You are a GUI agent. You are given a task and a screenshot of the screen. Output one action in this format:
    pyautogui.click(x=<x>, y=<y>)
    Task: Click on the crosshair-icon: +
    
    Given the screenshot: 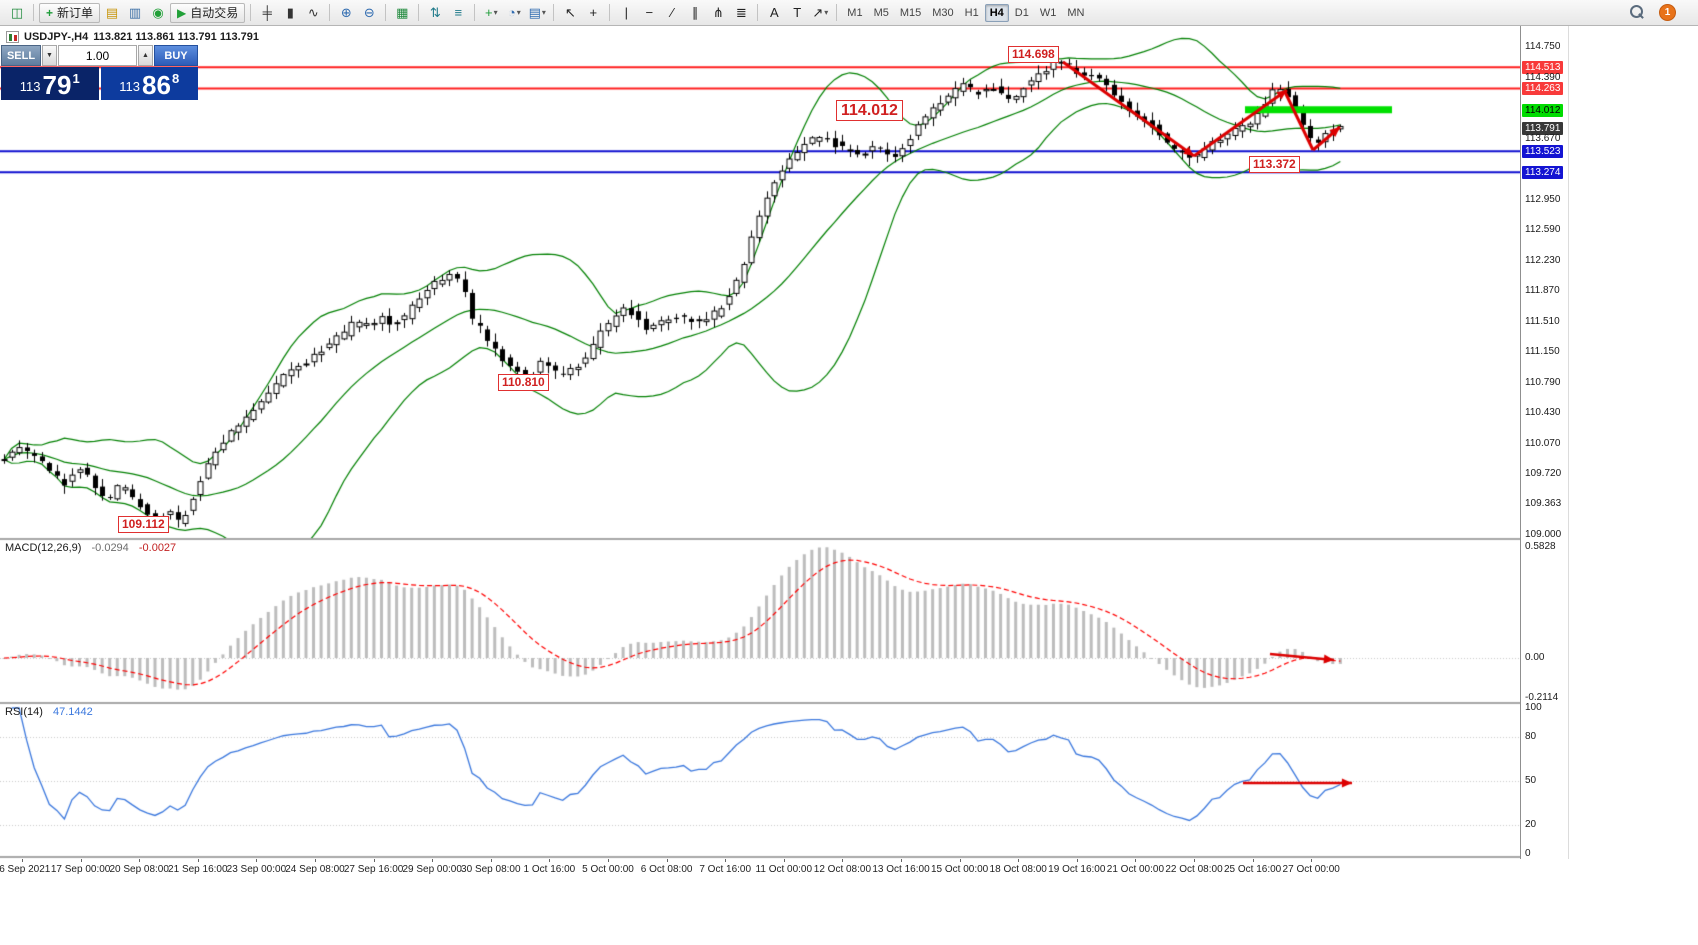 What is the action you would take?
    pyautogui.click(x=593, y=13)
    